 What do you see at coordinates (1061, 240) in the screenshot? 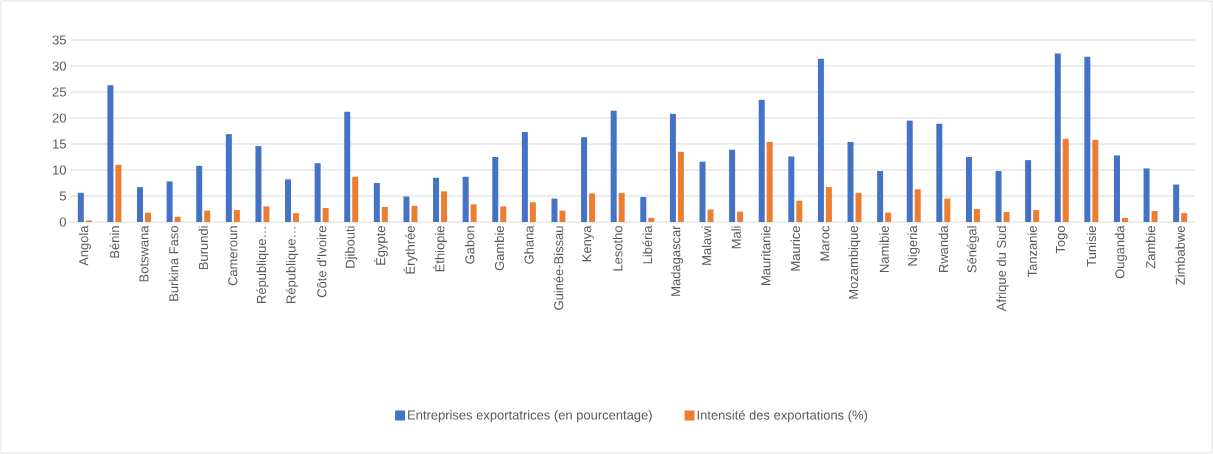
I see `x-tick-label: Togo` at bounding box center [1061, 240].